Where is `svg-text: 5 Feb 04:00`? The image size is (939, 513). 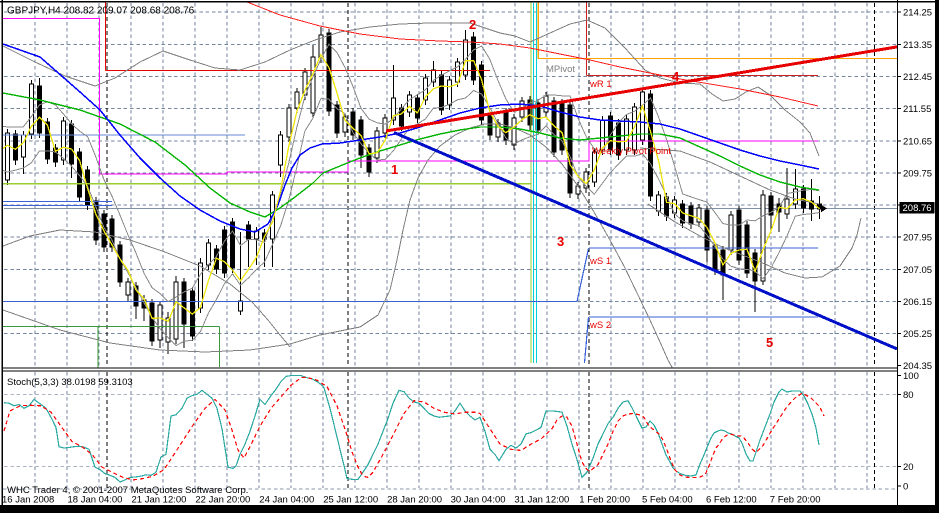 svg-text: 5 Feb 04:00 is located at coordinates (667, 500).